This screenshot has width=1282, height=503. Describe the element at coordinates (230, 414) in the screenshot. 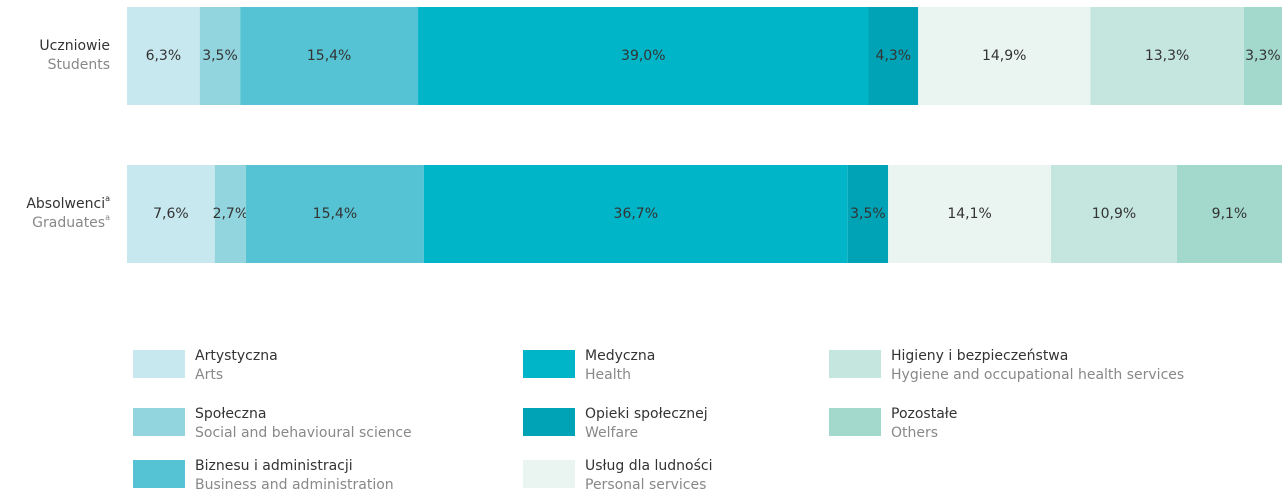

I see `legend-label: Społeczna` at that location.